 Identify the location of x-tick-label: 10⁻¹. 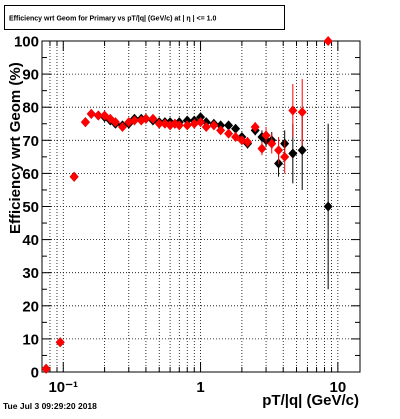
(63, 387).